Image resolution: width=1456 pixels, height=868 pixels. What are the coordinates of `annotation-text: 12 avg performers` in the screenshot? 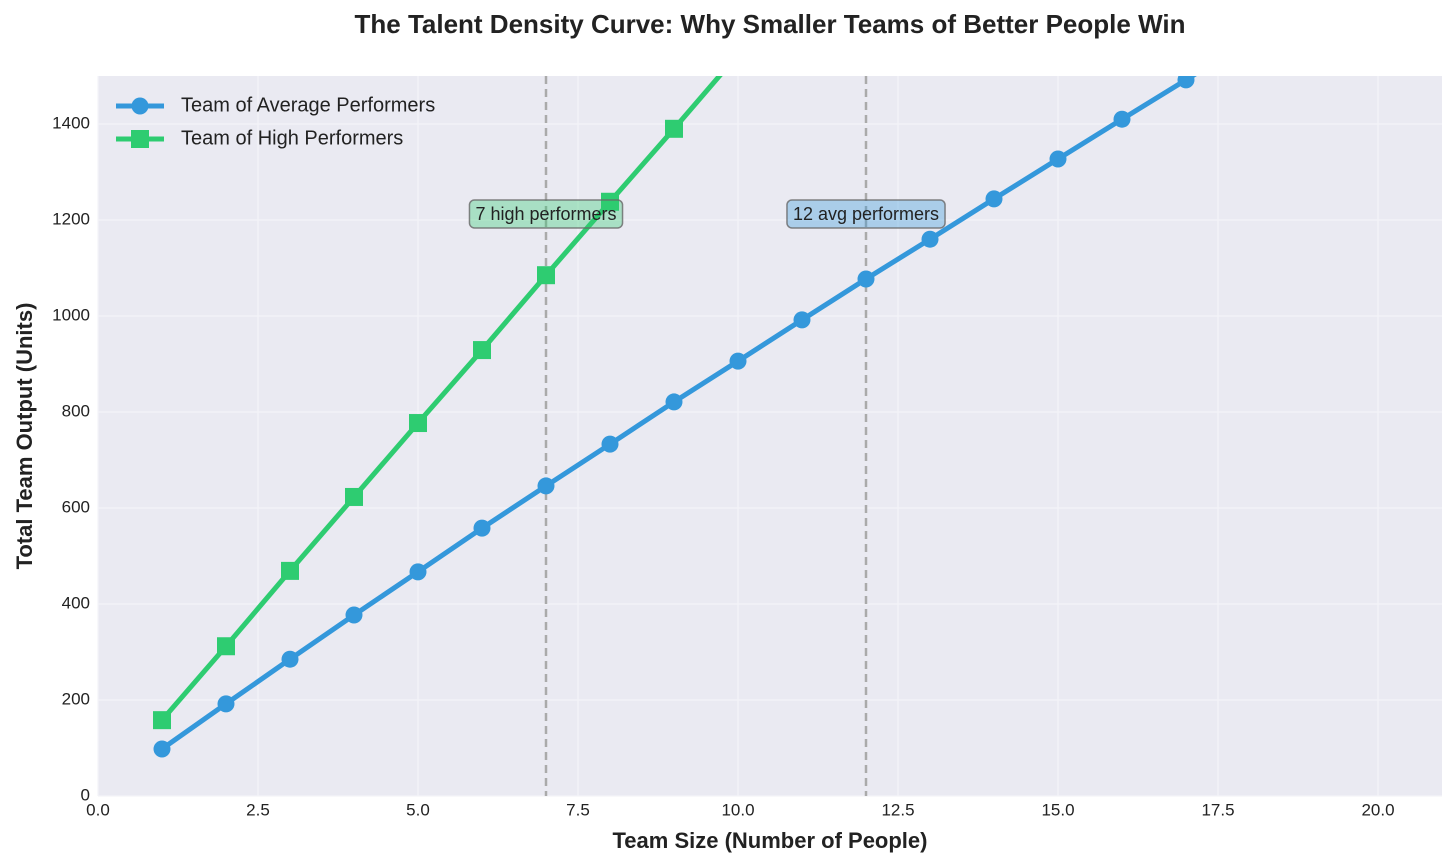 It's located at (866, 214).